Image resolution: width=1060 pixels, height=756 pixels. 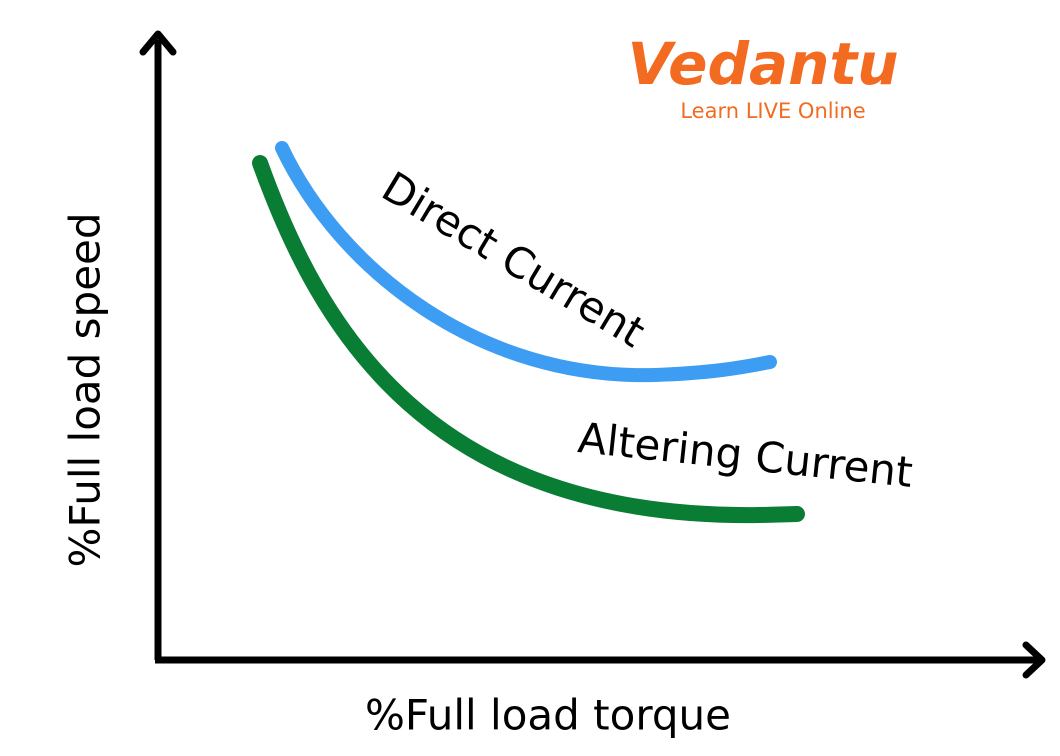 I want to click on y-axis-arrow, so click(x=158, y=43).